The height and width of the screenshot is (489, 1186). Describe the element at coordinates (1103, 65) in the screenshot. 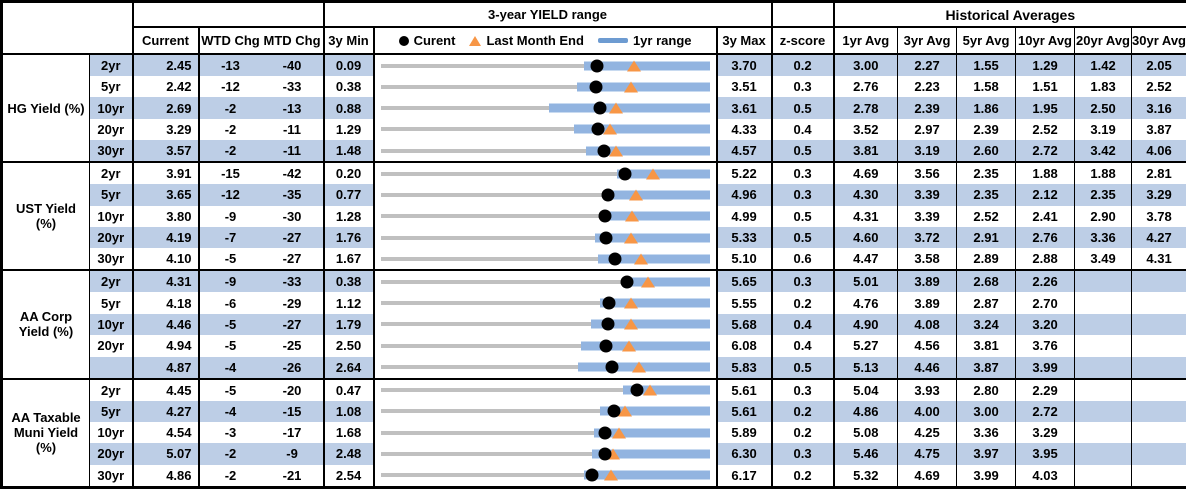

I see `avg-cell: 1.42` at that location.